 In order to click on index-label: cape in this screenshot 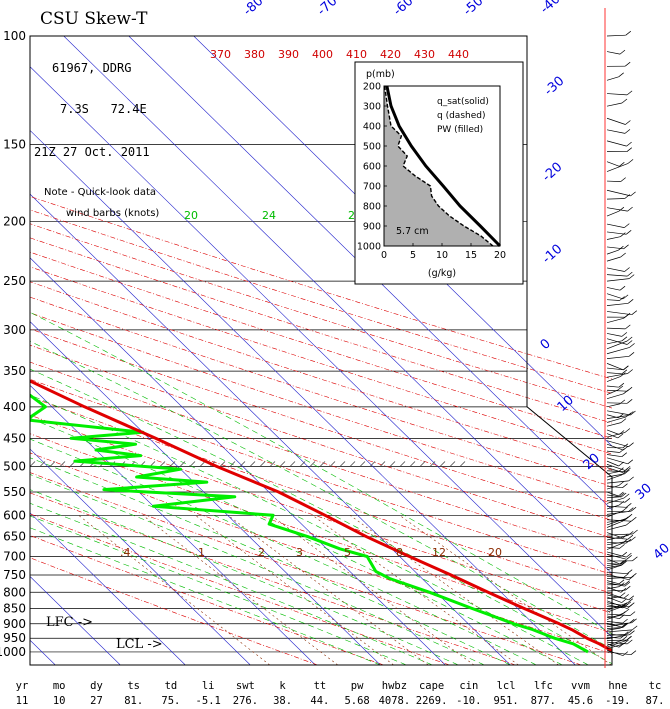, I will do `click(431, 686)`.